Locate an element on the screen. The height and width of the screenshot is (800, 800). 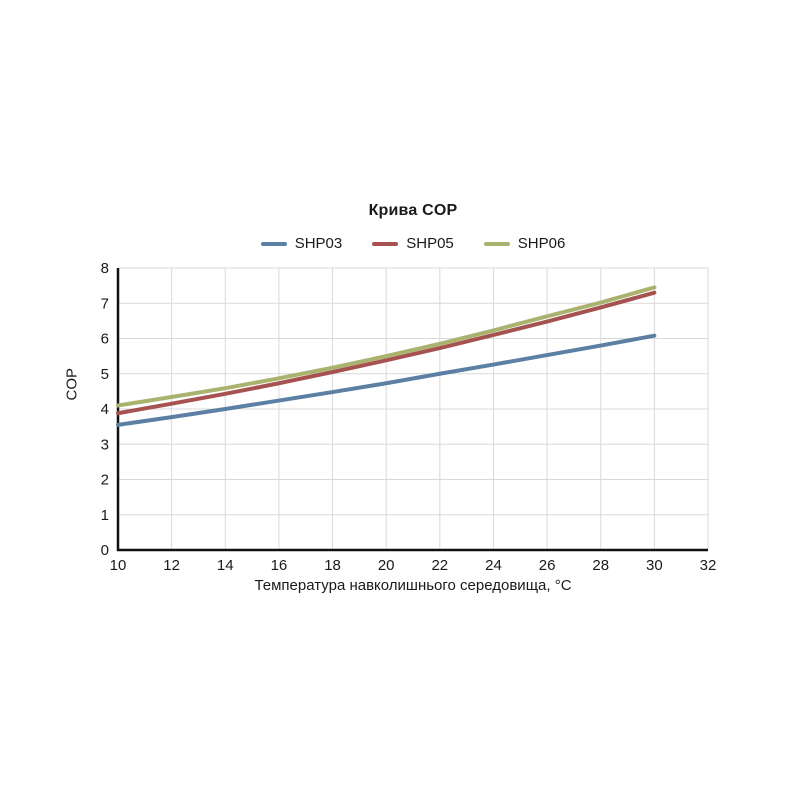
series-line-shp03 is located at coordinates (386, 380).